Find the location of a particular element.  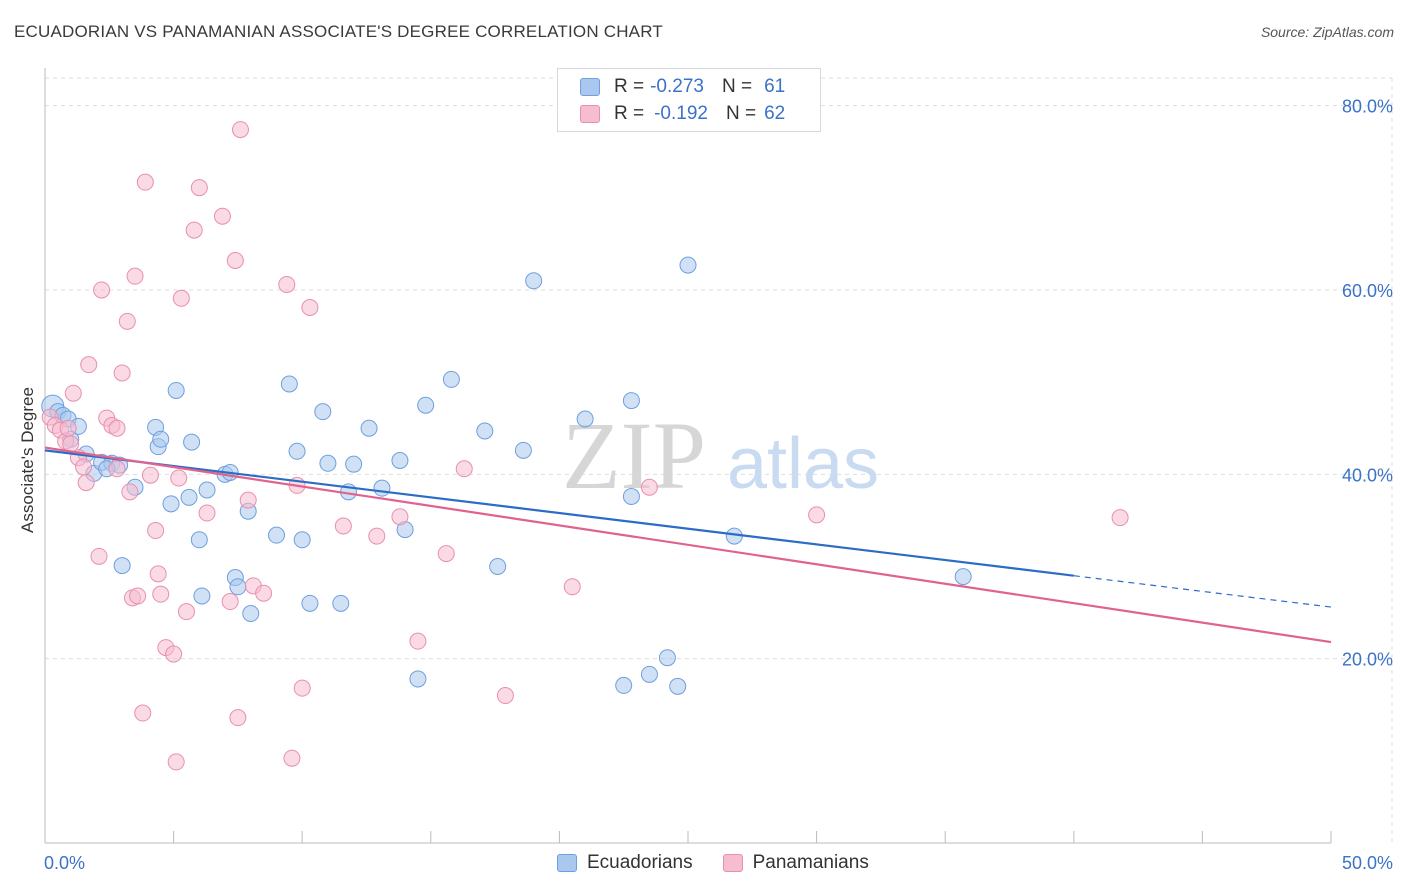

y-tick-label: 60.0% is located at coordinates (1367, 291).